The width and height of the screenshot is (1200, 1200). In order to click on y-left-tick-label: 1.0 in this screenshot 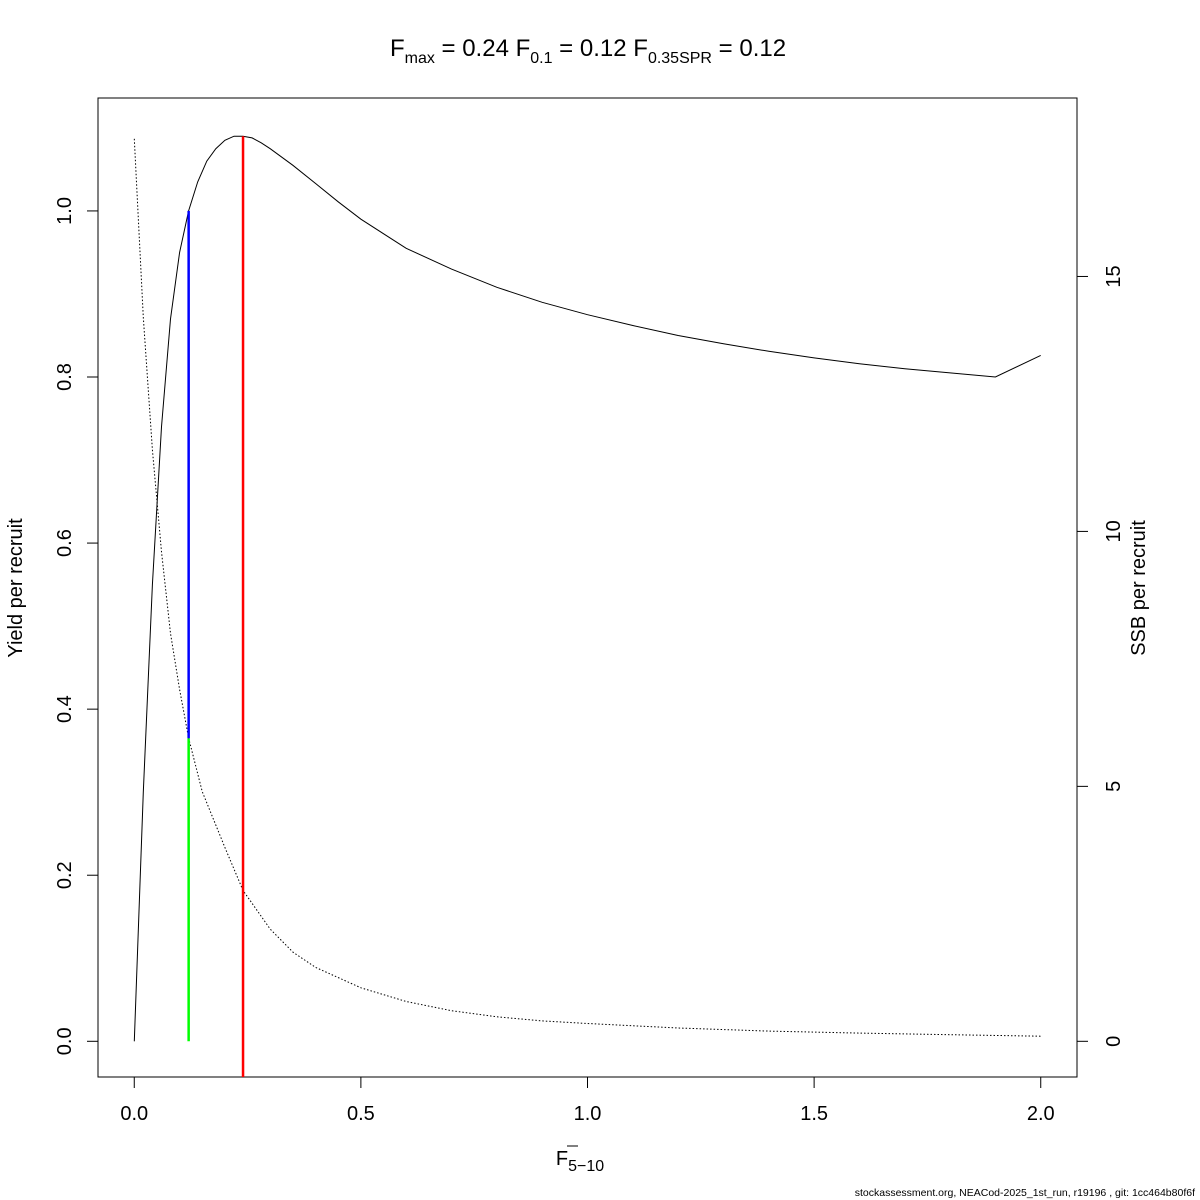, I will do `click(65, 211)`.